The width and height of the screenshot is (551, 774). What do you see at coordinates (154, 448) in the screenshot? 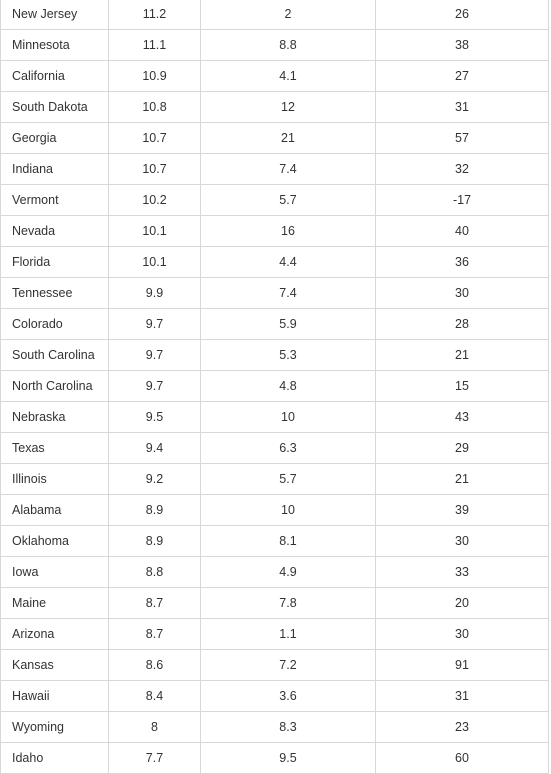
I see `value-1-cell: 9.4` at bounding box center [154, 448].